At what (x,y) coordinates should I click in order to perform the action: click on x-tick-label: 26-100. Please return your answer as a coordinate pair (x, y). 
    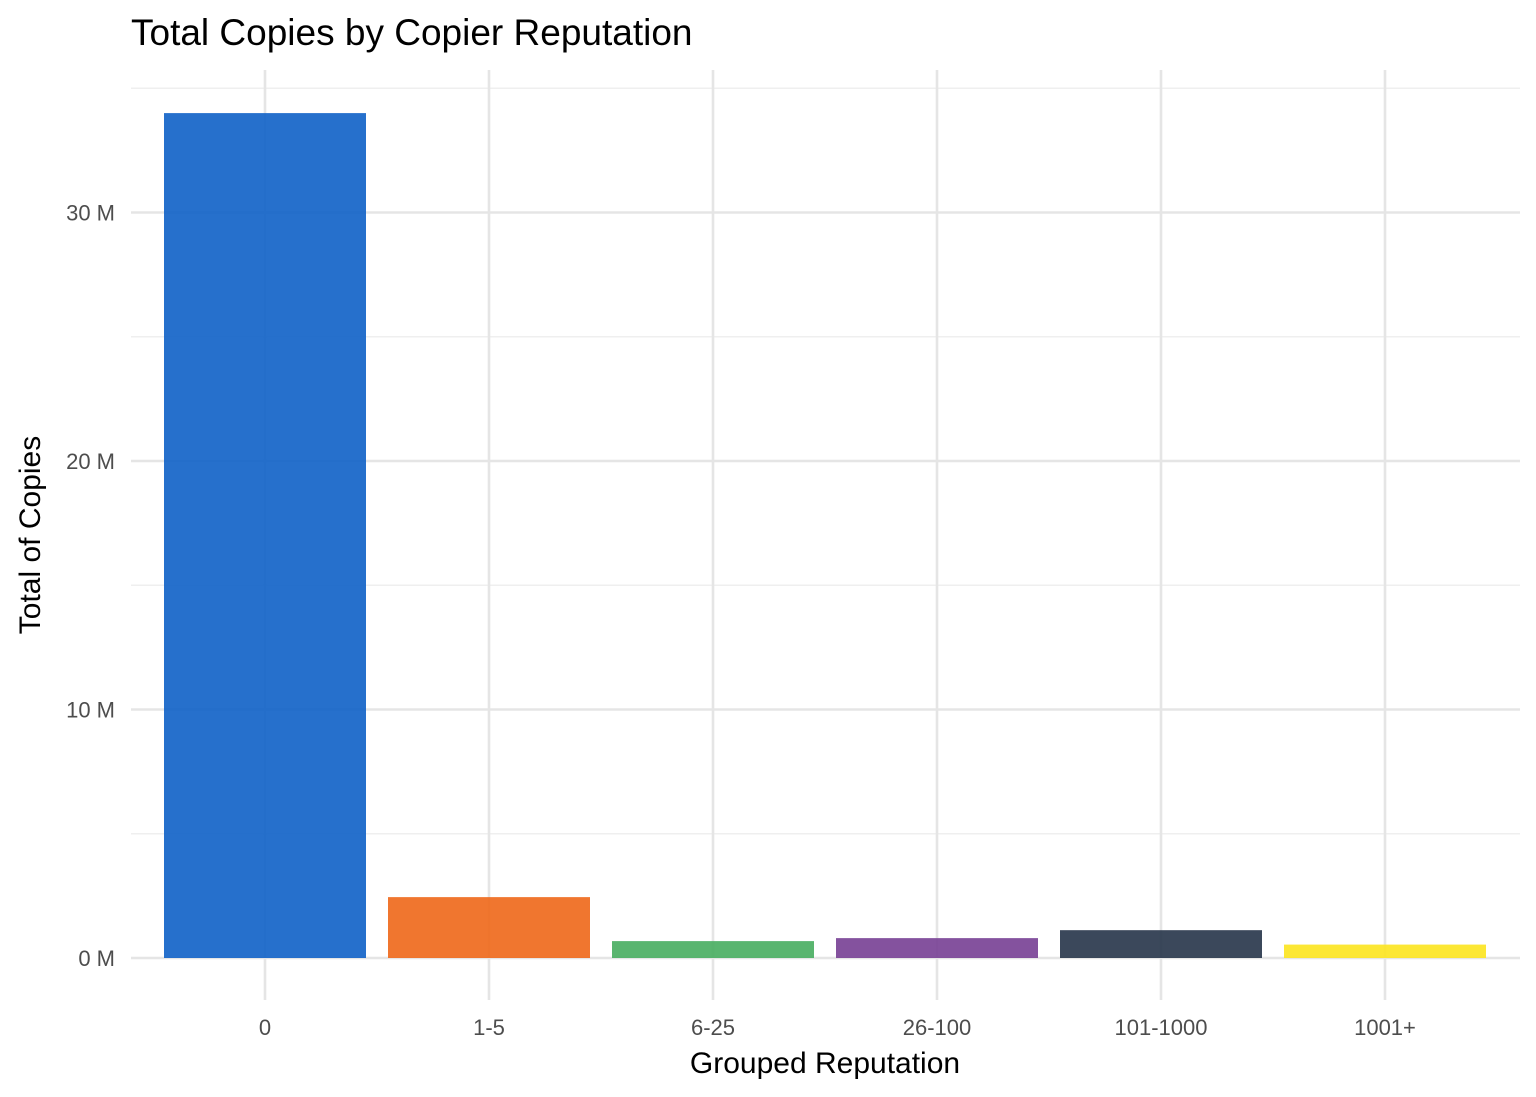
    Looking at the image, I should click on (937, 1027).